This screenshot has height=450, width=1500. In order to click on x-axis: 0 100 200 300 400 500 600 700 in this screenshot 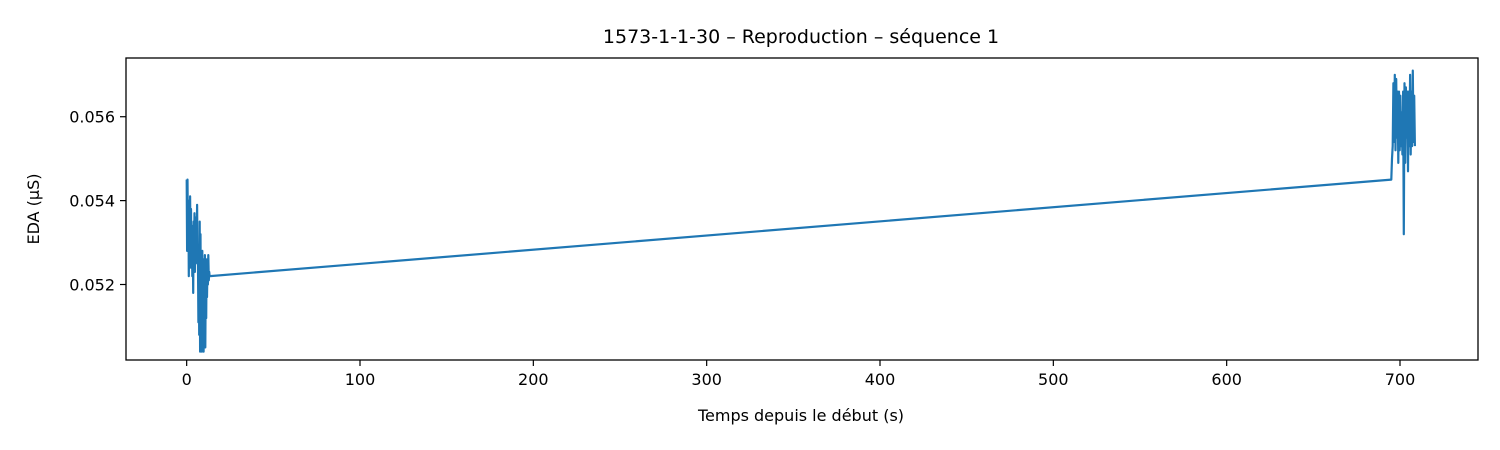, I will do `click(799, 374)`.